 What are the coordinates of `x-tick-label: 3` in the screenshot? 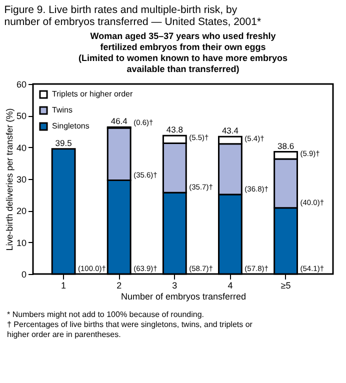 It's located at (175, 285).